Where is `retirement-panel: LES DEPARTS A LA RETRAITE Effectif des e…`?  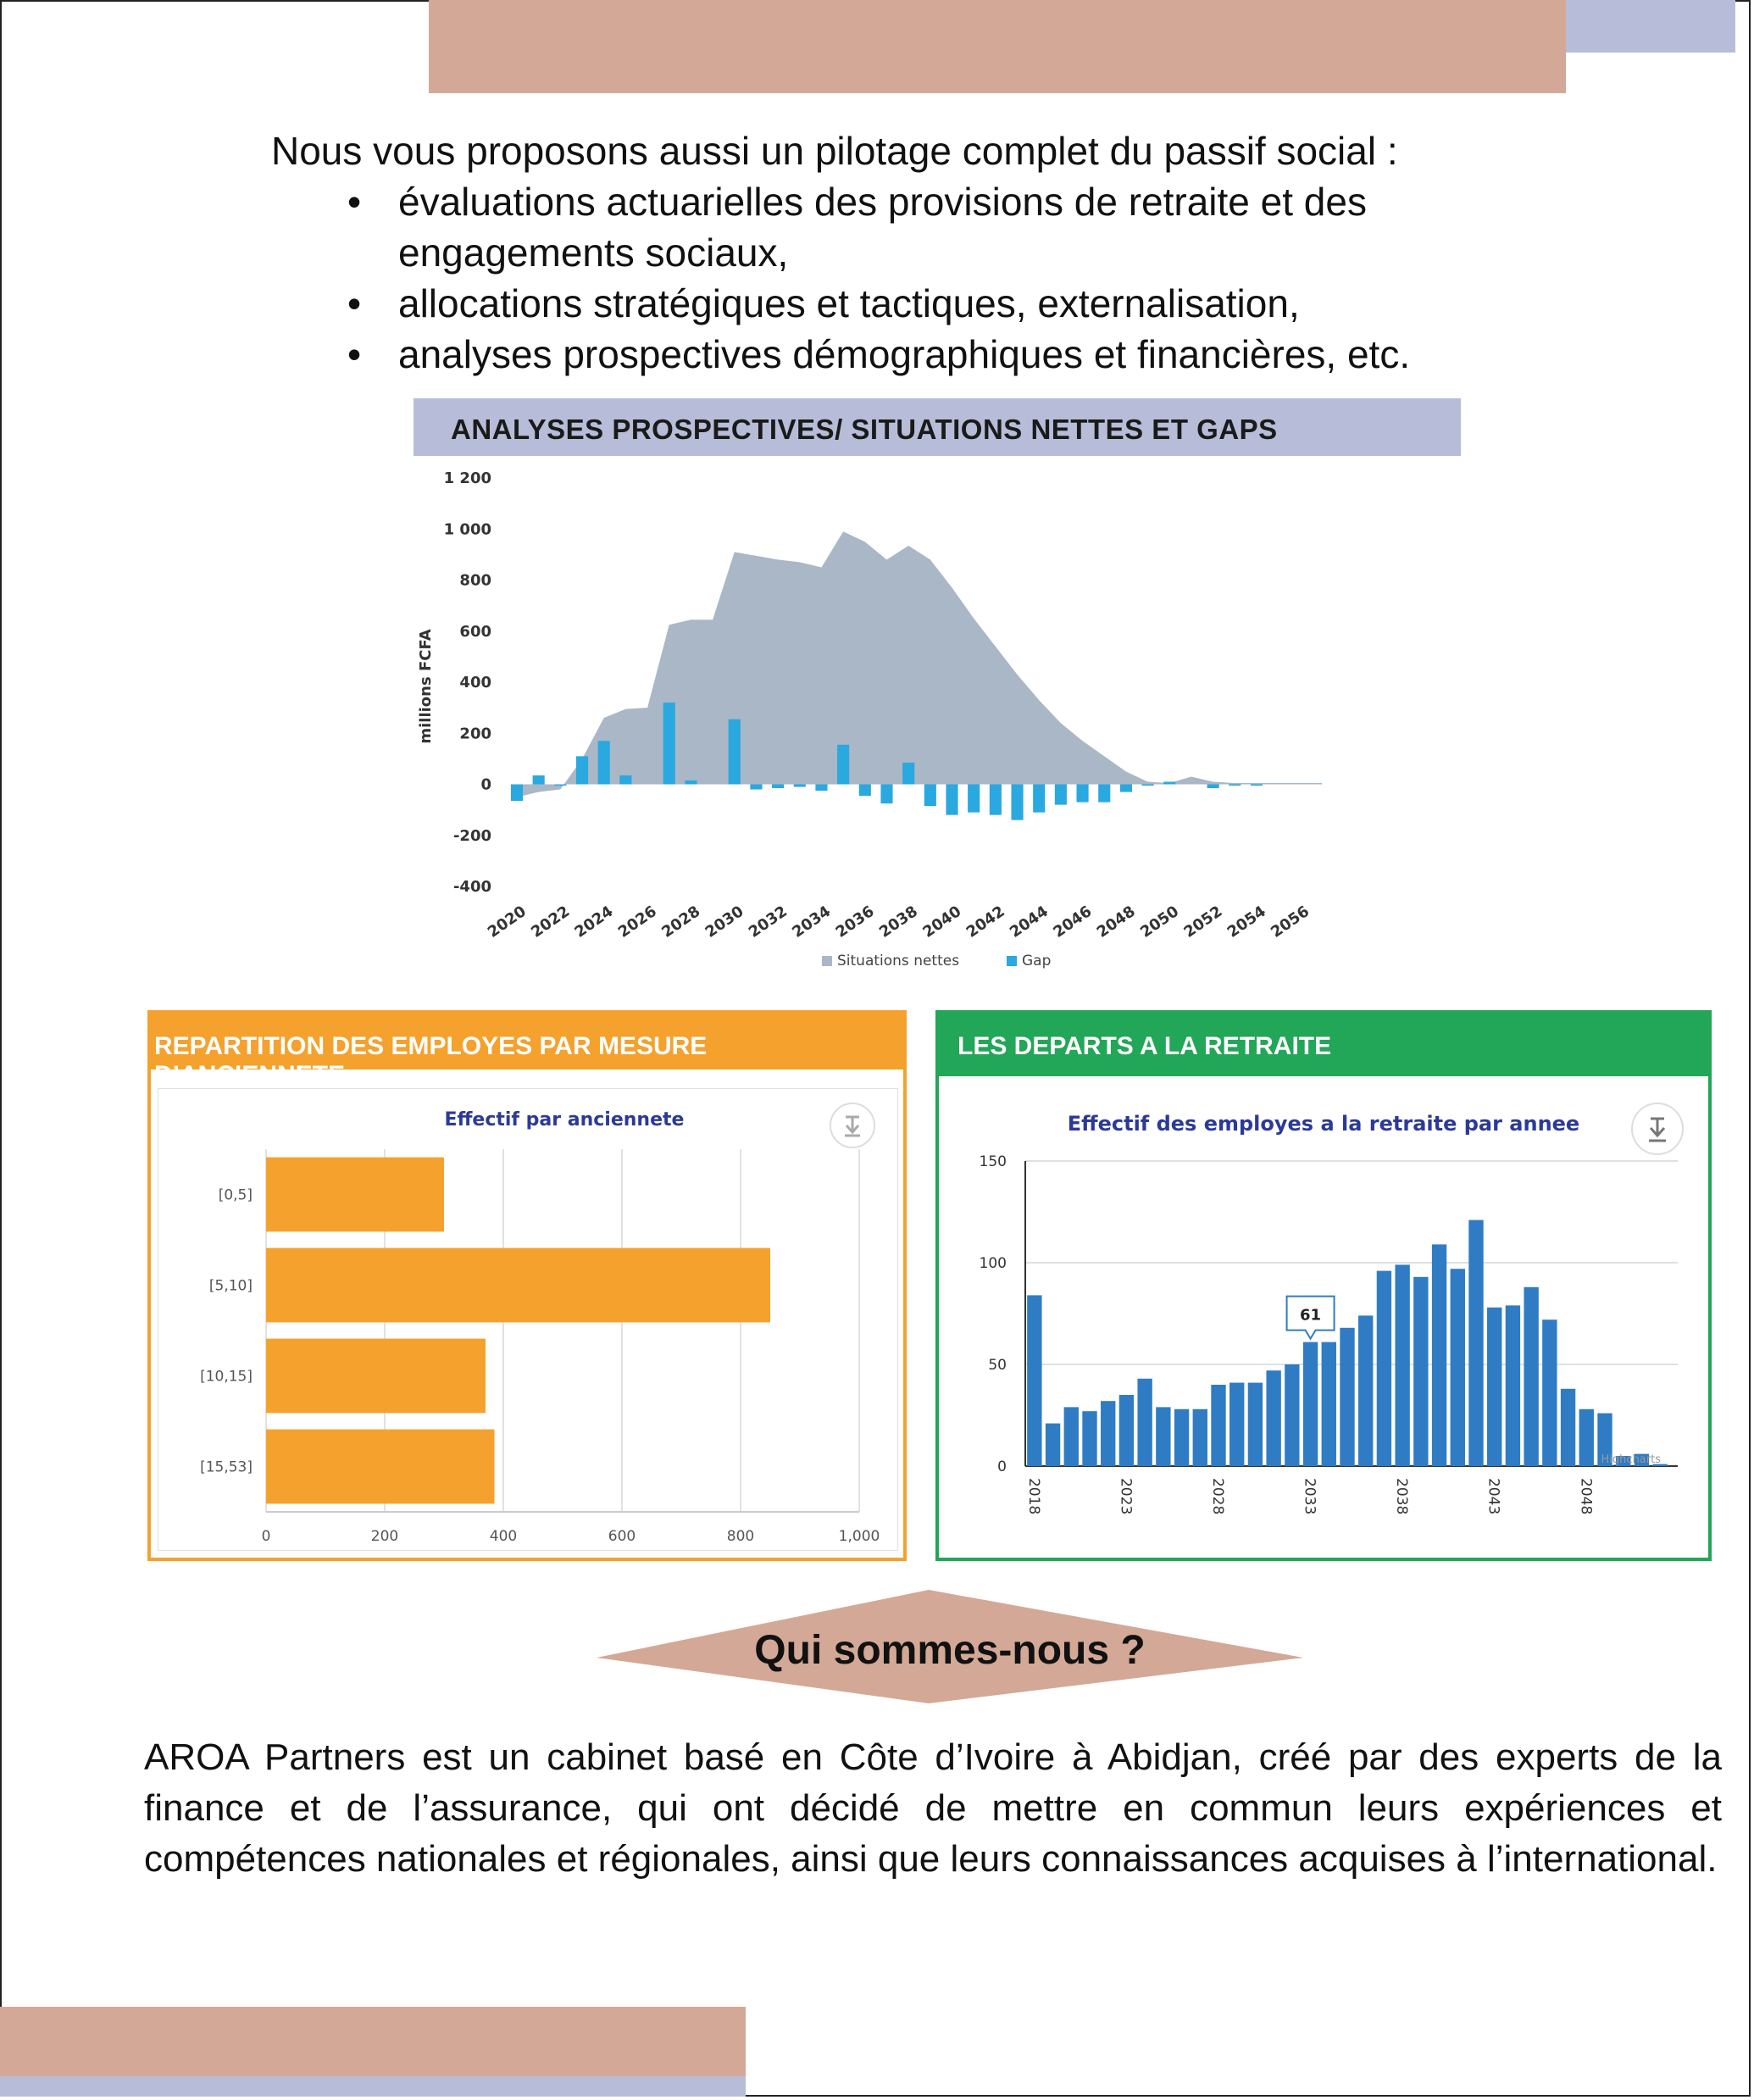 retirement-panel: LES DEPARTS A LA RETRAITE Effectif des e… is located at coordinates (1324, 1285).